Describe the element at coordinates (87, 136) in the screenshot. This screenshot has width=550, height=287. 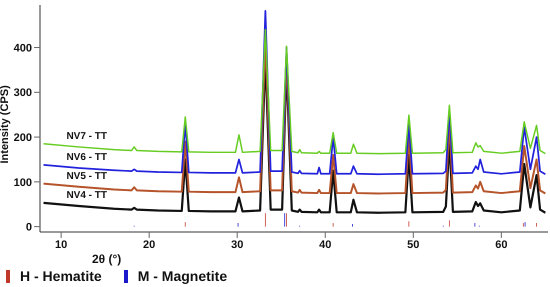
I see `series-label: NV7 - TT` at that location.